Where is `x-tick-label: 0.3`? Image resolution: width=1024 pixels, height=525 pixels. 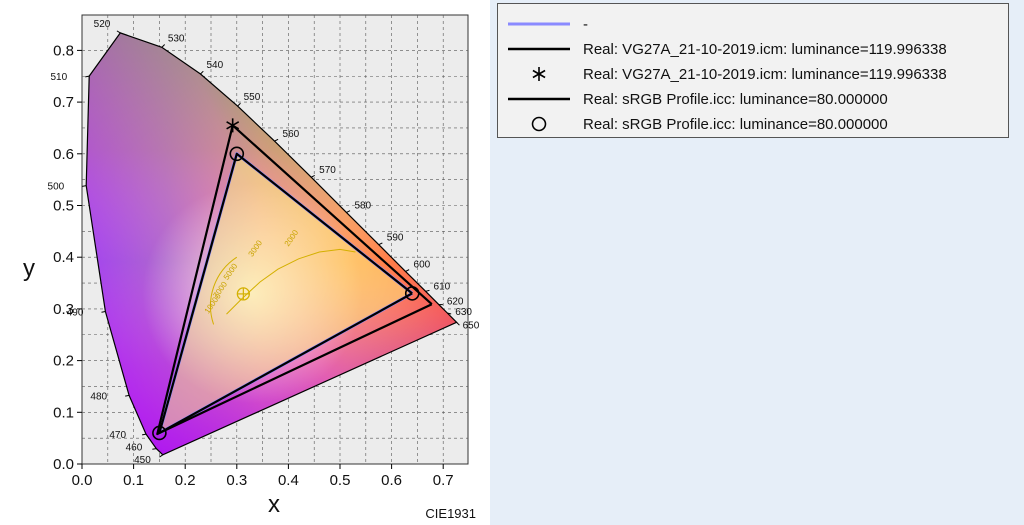 x-tick-label: 0.3 is located at coordinates (236, 480).